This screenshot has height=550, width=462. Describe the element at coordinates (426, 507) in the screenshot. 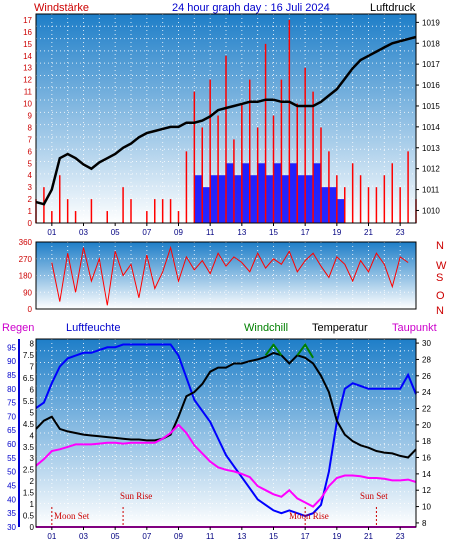

I see `bottom-ytick-temp-10: 10` at that location.